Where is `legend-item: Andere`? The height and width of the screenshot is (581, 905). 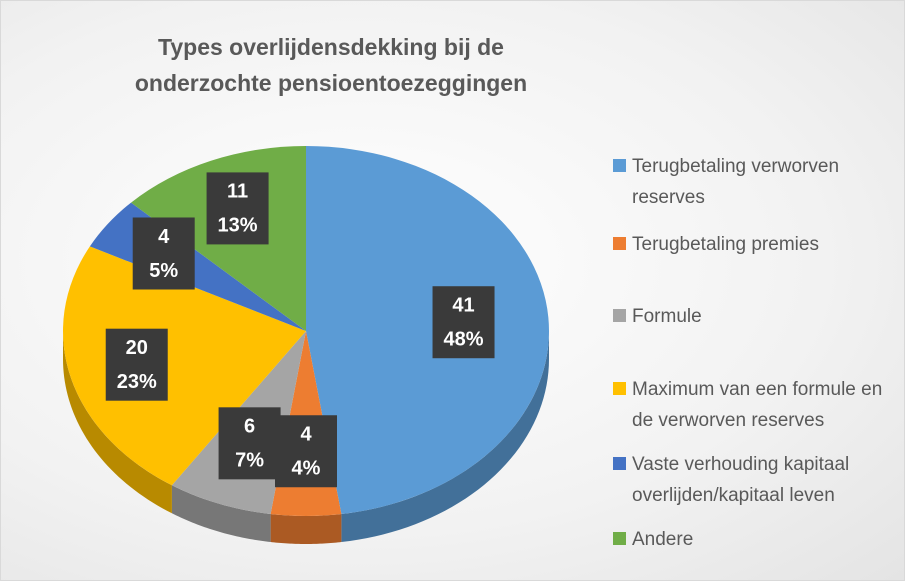
legend-item: Andere is located at coordinates (753, 539).